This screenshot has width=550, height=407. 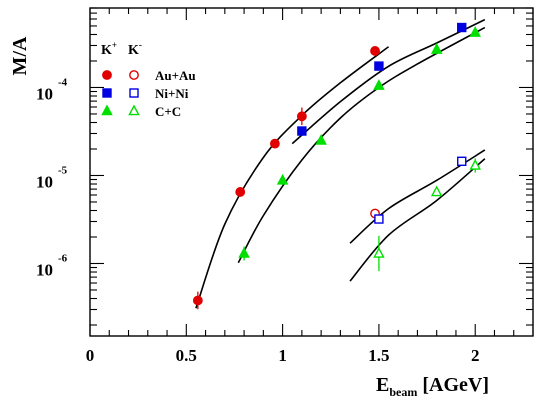 I want to click on x-axis-title-unit: [AGeV], so click(x=455, y=385).